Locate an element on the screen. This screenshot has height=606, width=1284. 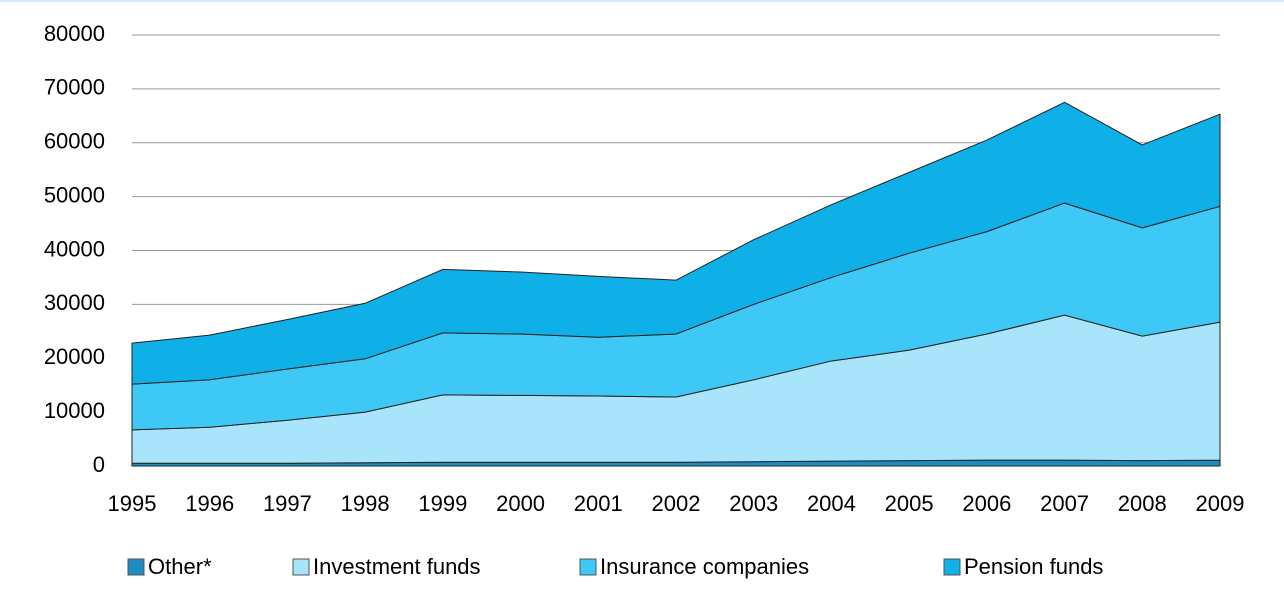
y-tick-label: 10000 is located at coordinates (74, 410).